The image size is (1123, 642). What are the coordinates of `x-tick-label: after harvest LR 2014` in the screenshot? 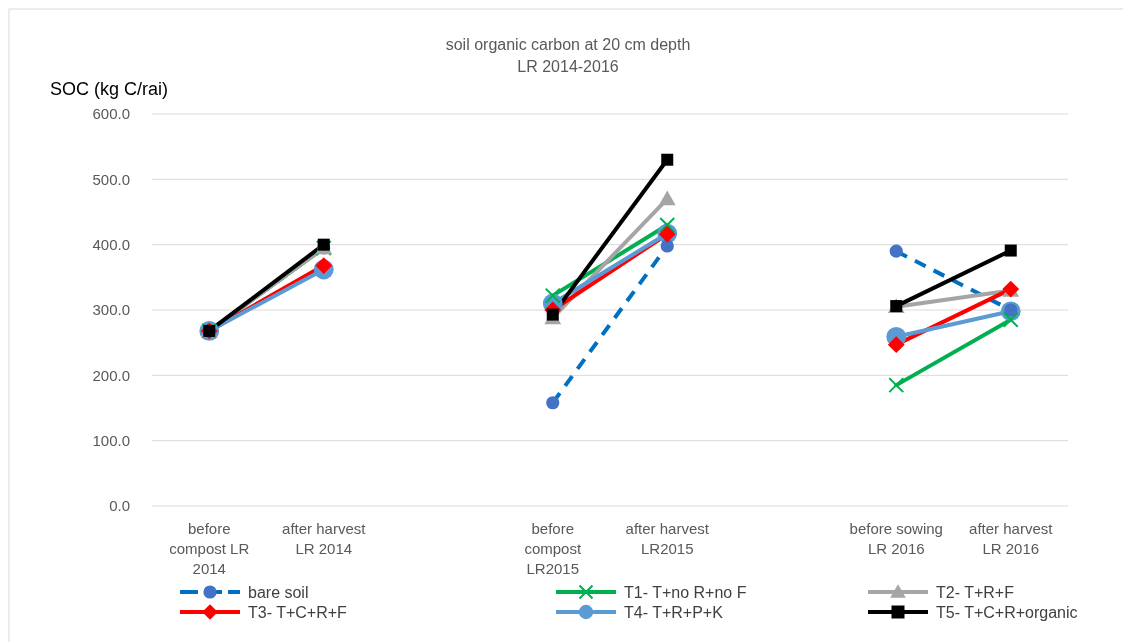 It's located at (324, 538).